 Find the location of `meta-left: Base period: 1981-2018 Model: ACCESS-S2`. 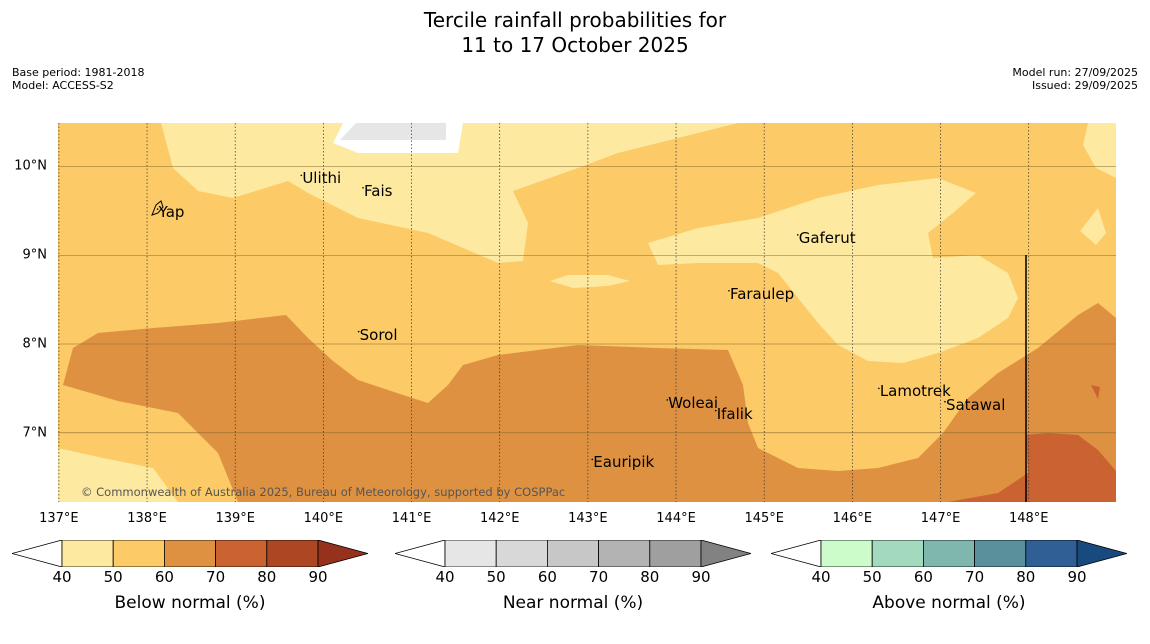

meta-left: Base period: 1981-2018 Model: ACCESS-S2 is located at coordinates (78, 79).